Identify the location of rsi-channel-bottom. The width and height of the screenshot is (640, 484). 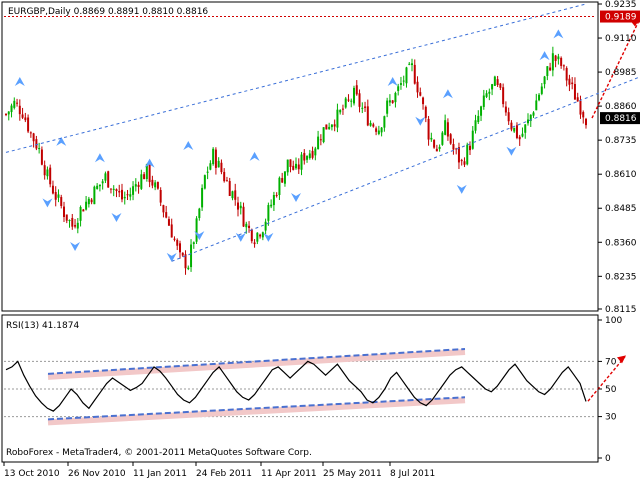
(256, 408).